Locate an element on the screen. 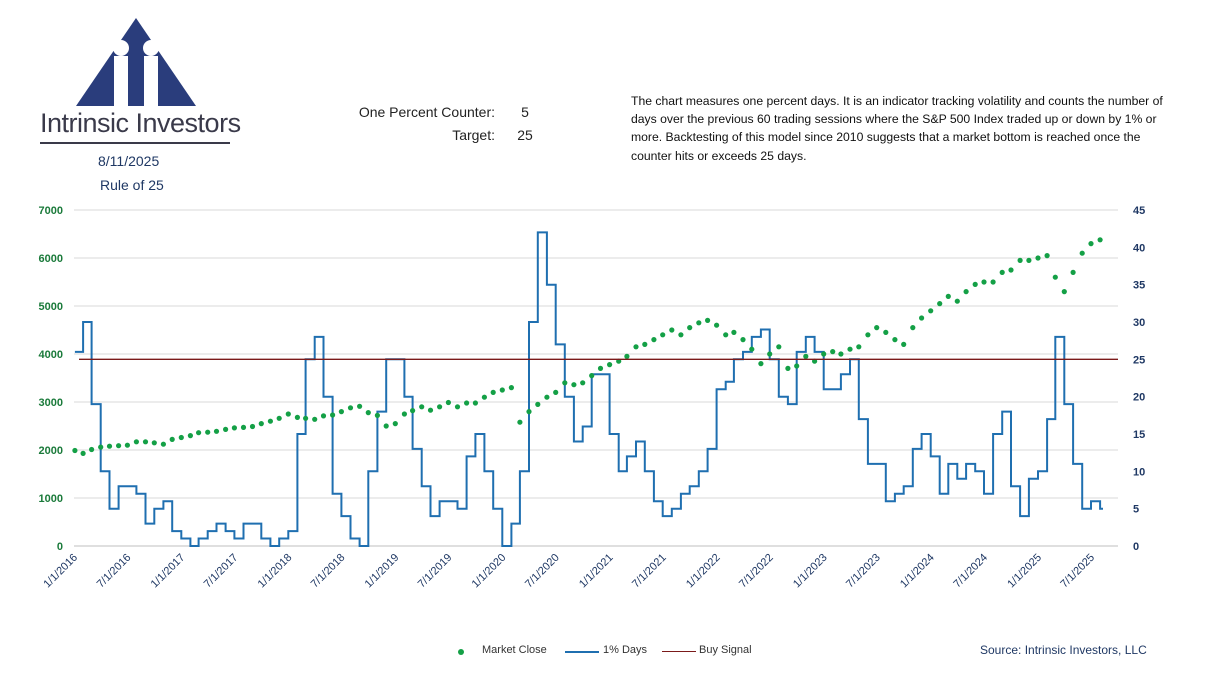 This screenshot has height=679, width=1217. left-axis-tick-label: 7000 is located at coordinates (51, 211).